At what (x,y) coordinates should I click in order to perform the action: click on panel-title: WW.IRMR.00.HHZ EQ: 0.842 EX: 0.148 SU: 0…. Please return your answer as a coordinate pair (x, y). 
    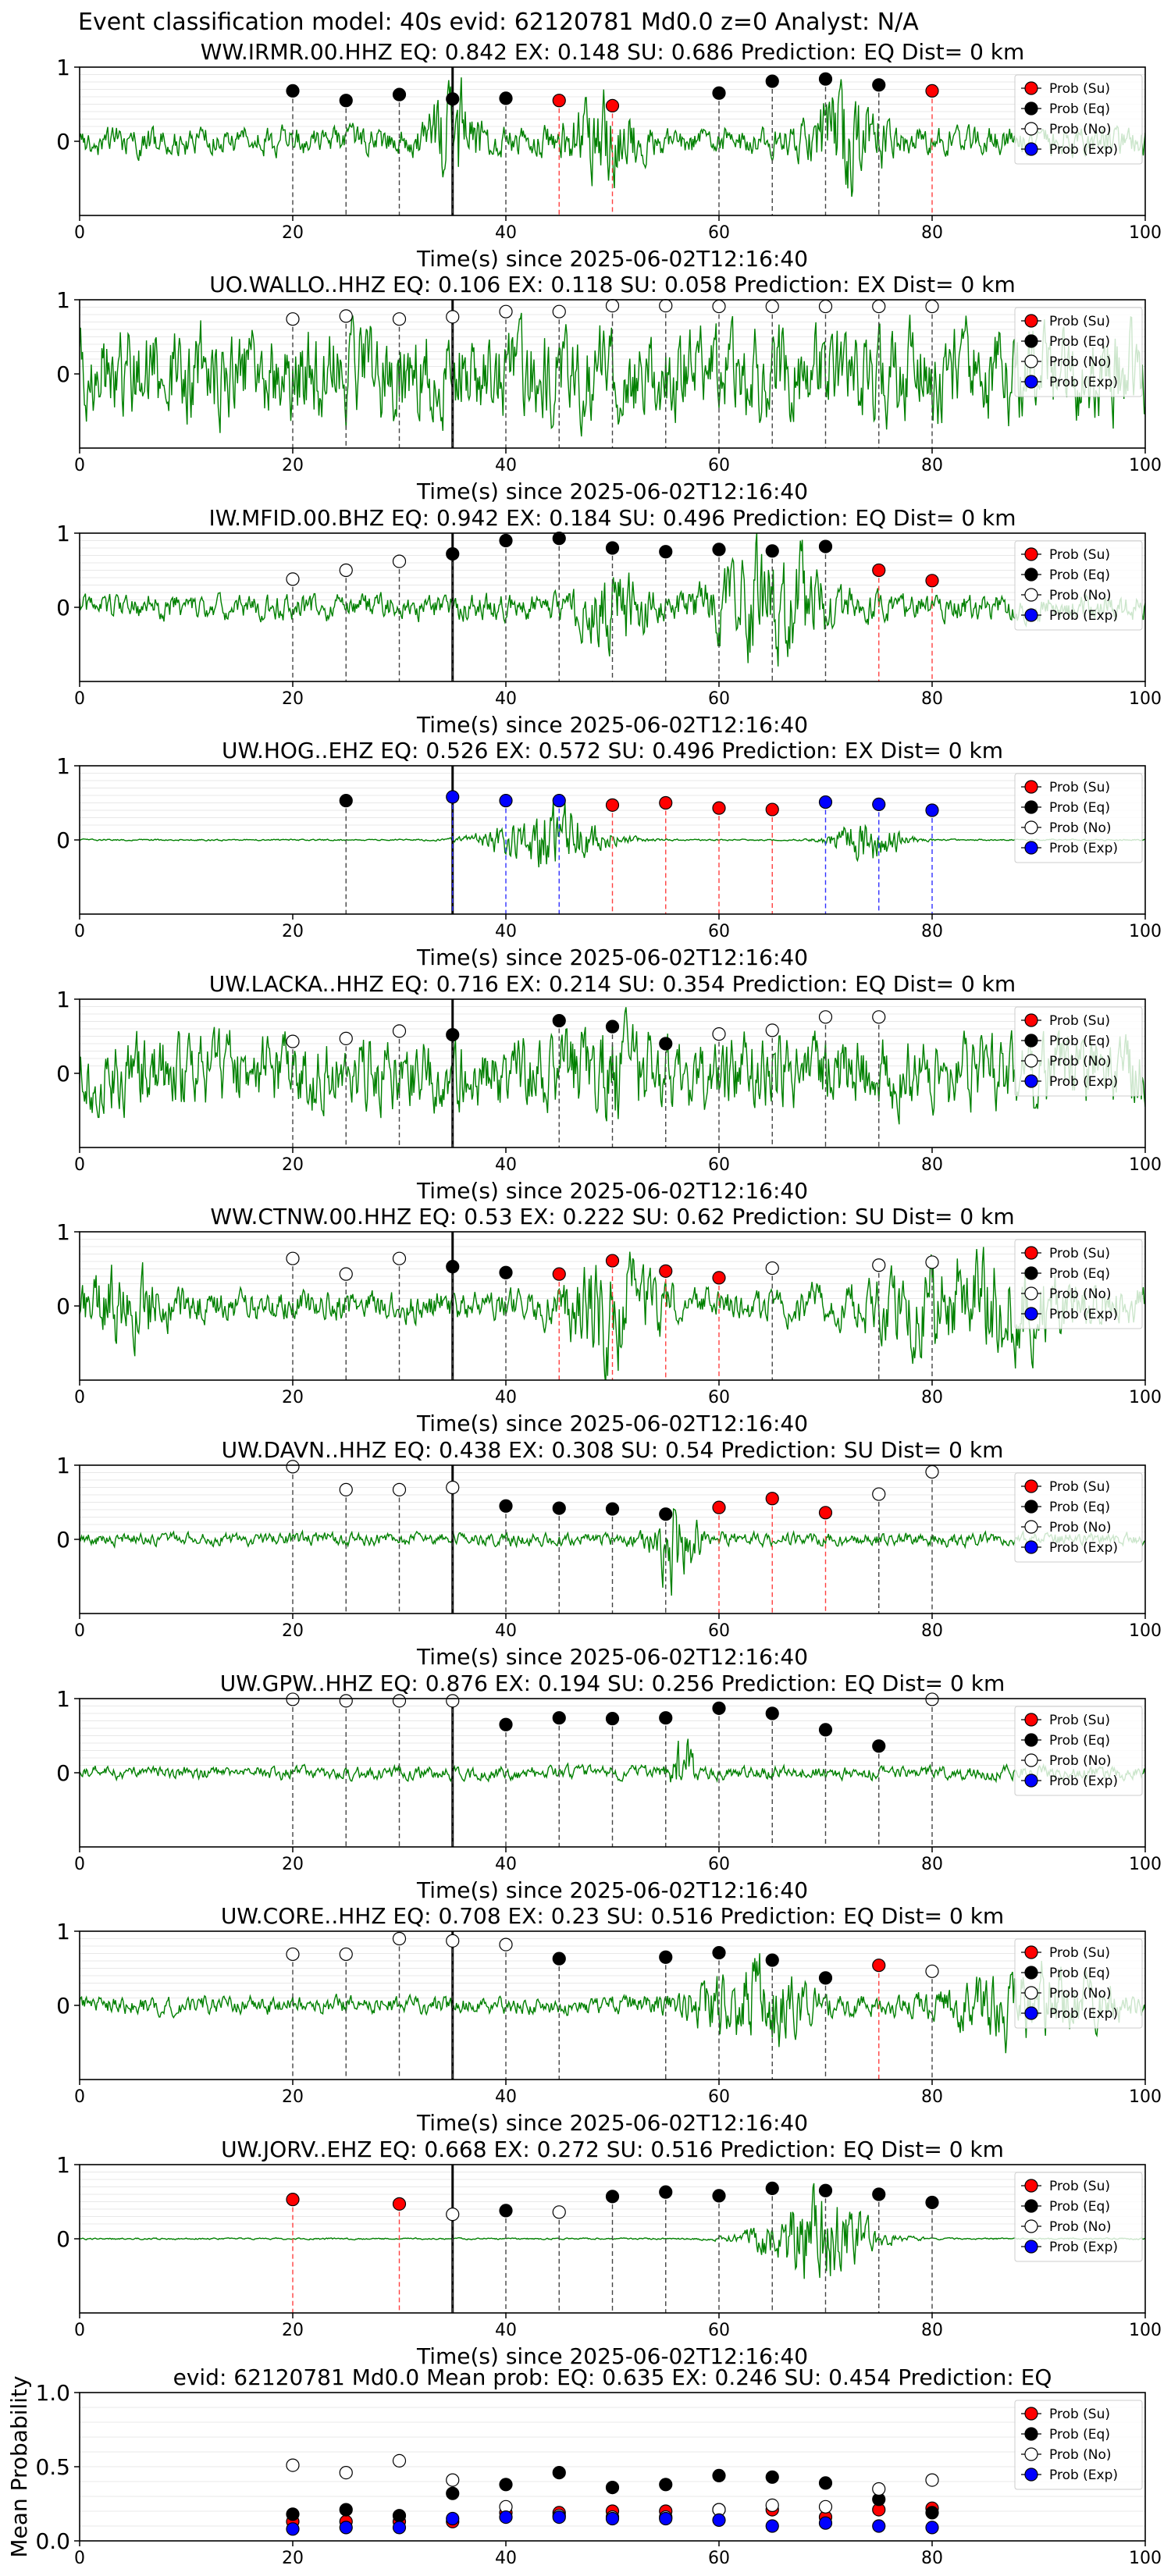
    Looking at the image, I should click on (613, 52).